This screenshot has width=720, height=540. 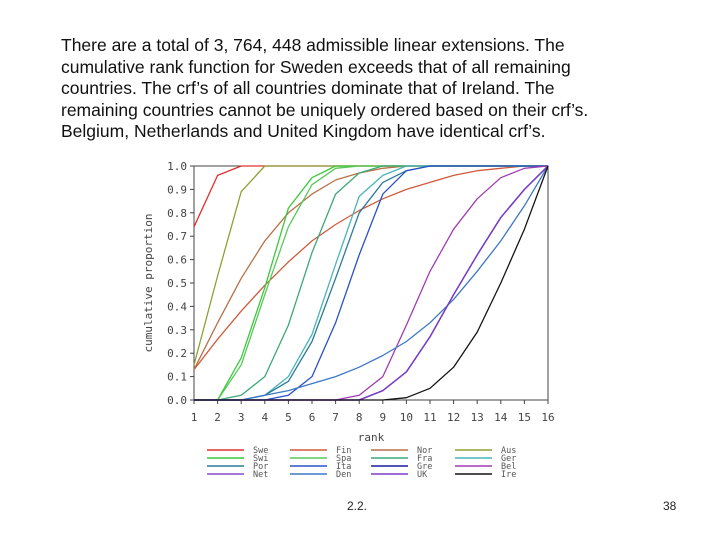 I want to click on x-tick-label: 4, so click(x=264, y=417).